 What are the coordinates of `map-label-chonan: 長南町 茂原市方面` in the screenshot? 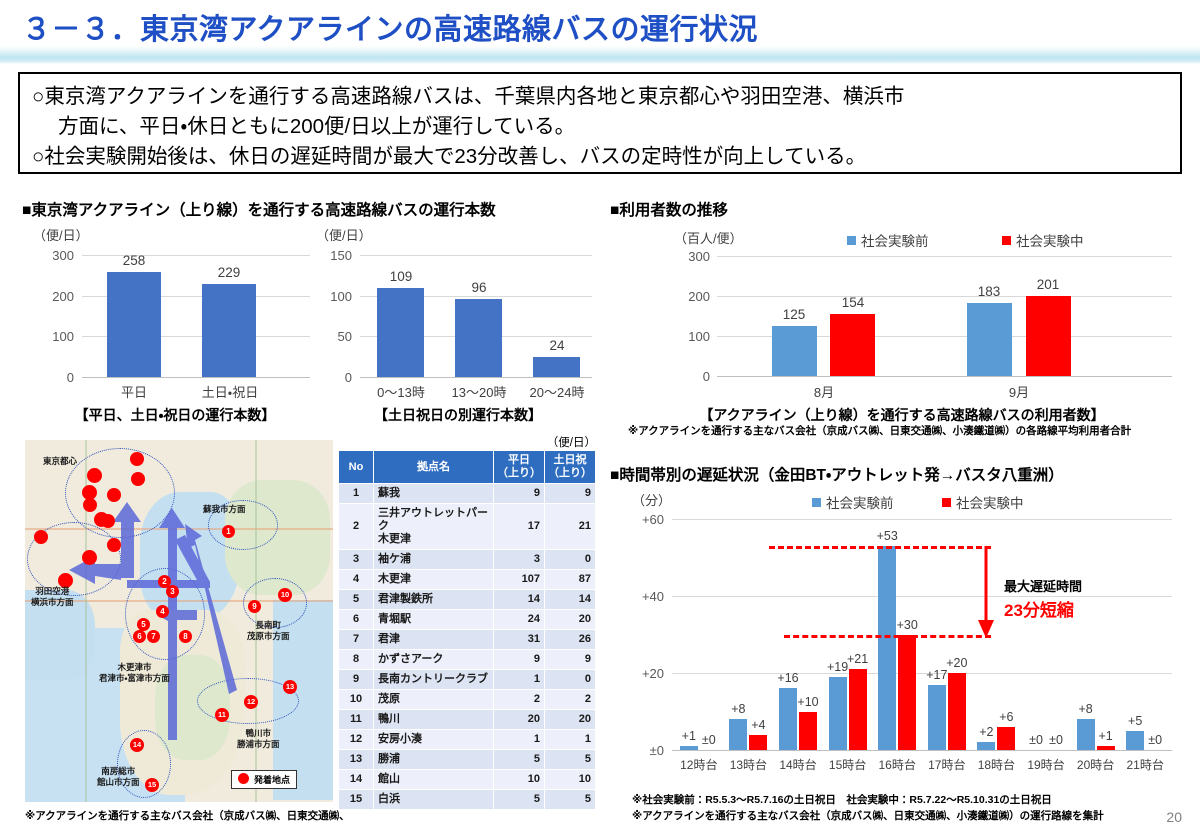 It's located at (268, 630).